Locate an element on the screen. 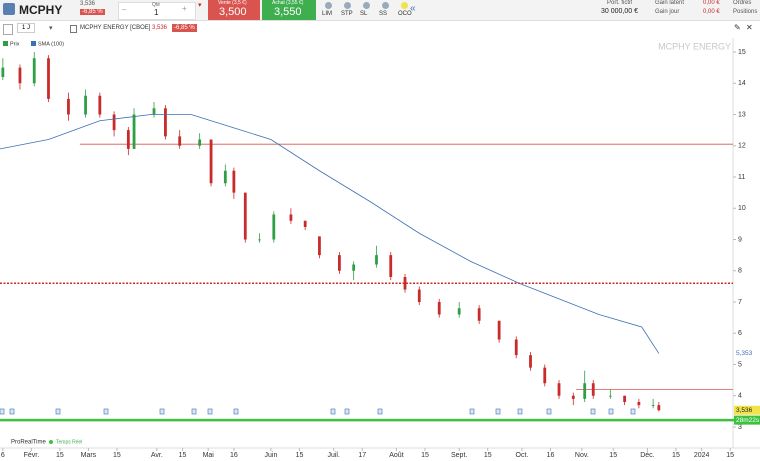 The width and height of the screenshot is (760, 461). info-icon is located at coordinates (73, 29).